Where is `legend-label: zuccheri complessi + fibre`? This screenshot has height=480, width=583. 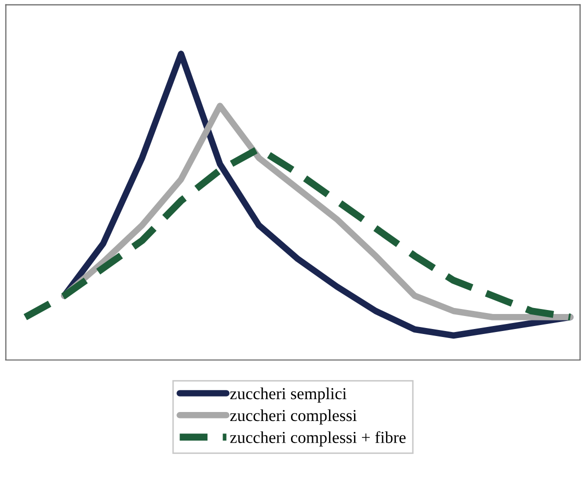
legend-label: zuccheri complessi + fibre is located at coordinates (318, 438).